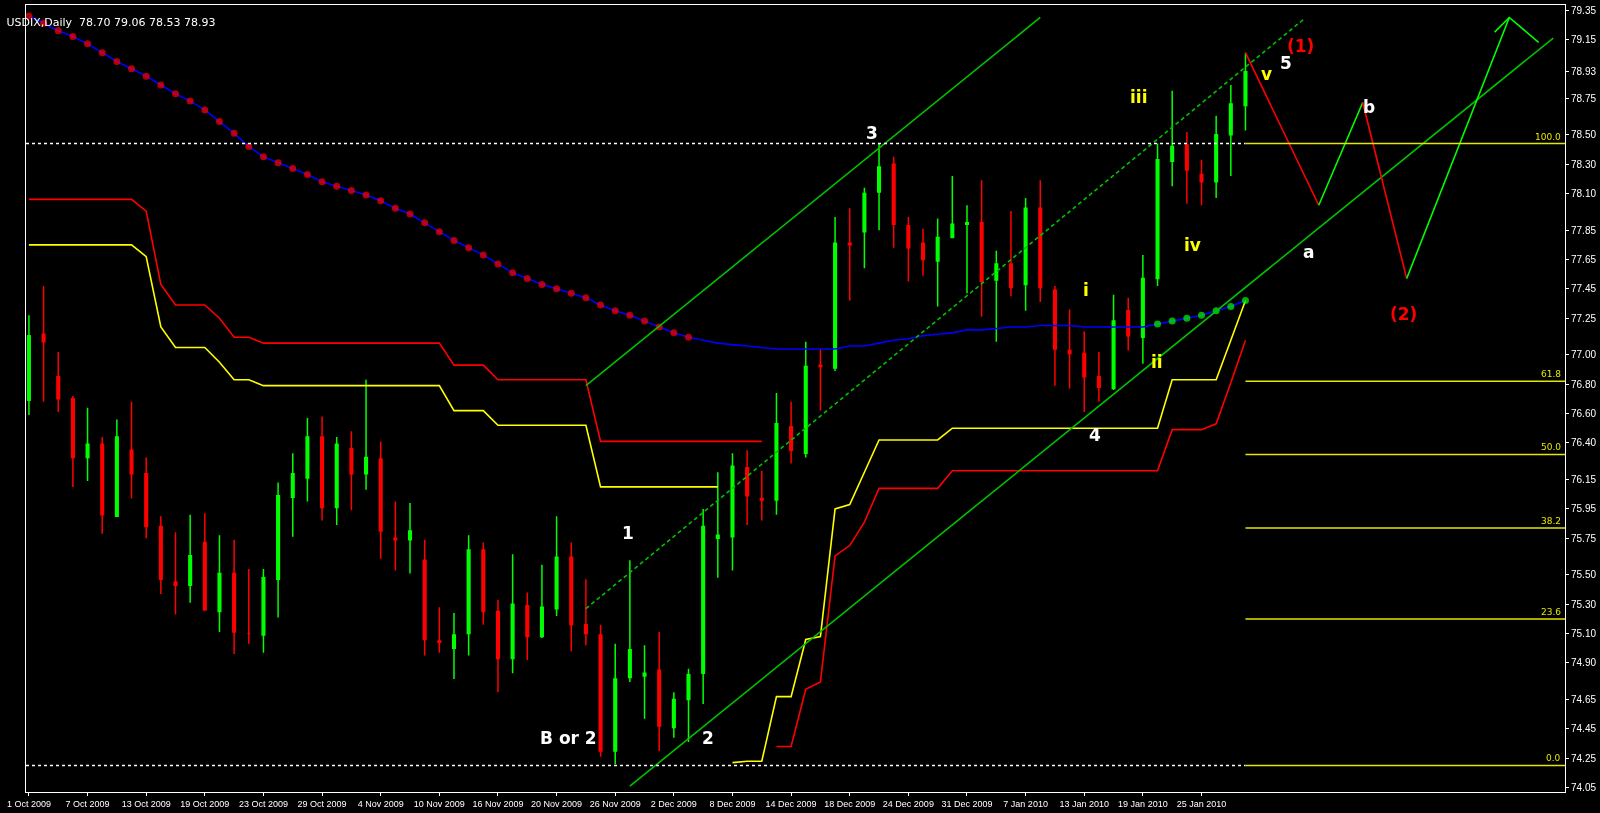  Describe the element at coordinates (1584, 260) in the screenshot. I see `y-tick-label: 77.65` at that location.